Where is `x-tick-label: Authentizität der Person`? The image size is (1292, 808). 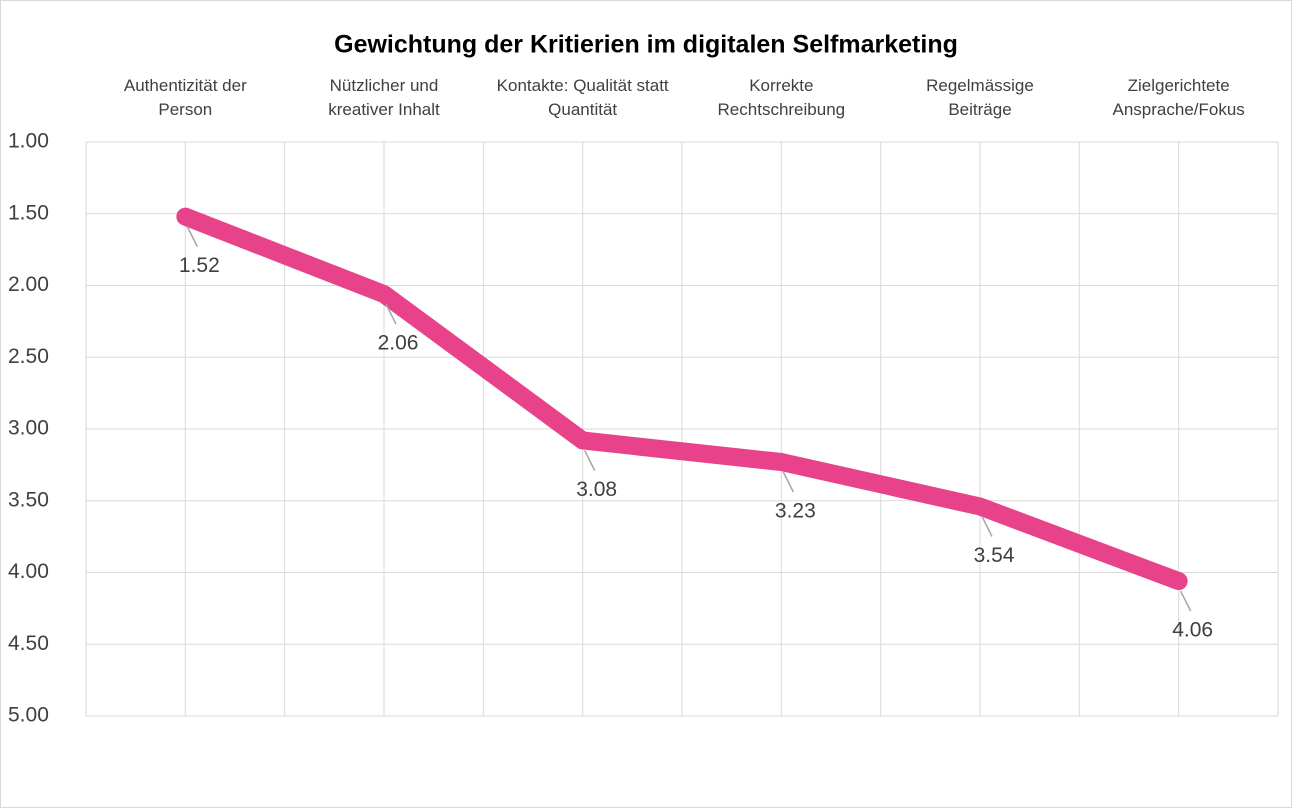
x-tick-label: Authentizität der Person is located at coordinates (185, 97).